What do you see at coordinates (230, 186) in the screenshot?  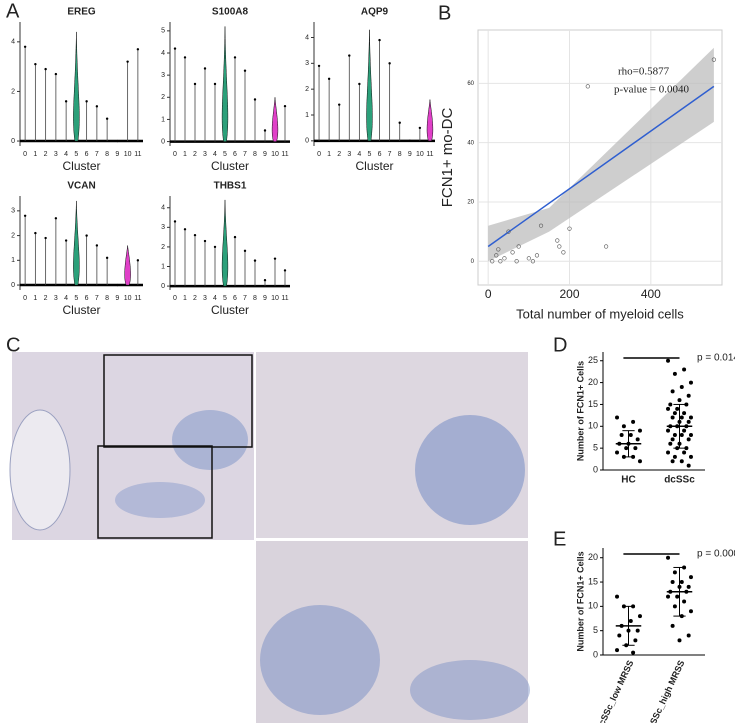 I see `chart-title: THBS1` at bounding box center [230, 186].